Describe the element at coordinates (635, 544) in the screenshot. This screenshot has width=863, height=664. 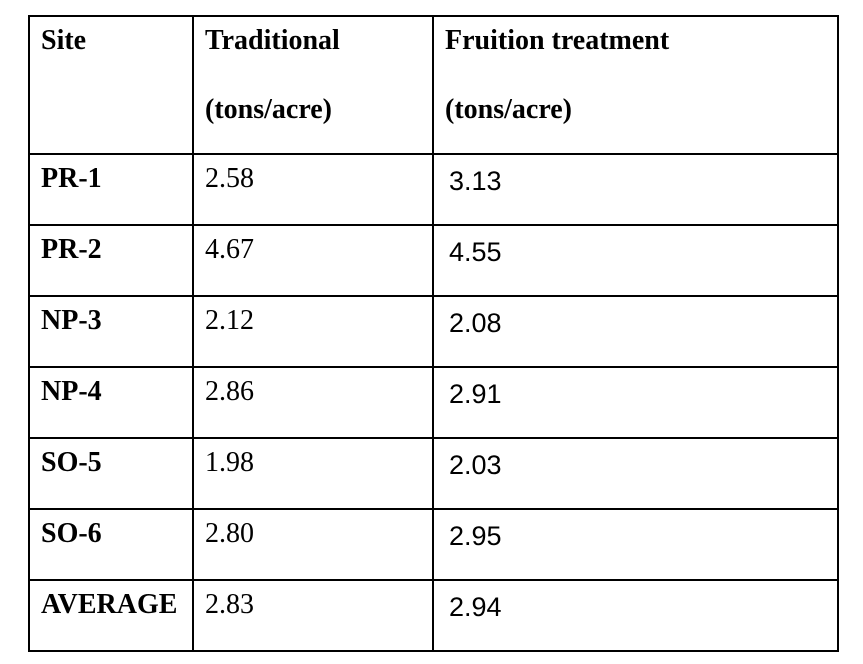
I see `fruition-value-cell: 2.95` at that location.